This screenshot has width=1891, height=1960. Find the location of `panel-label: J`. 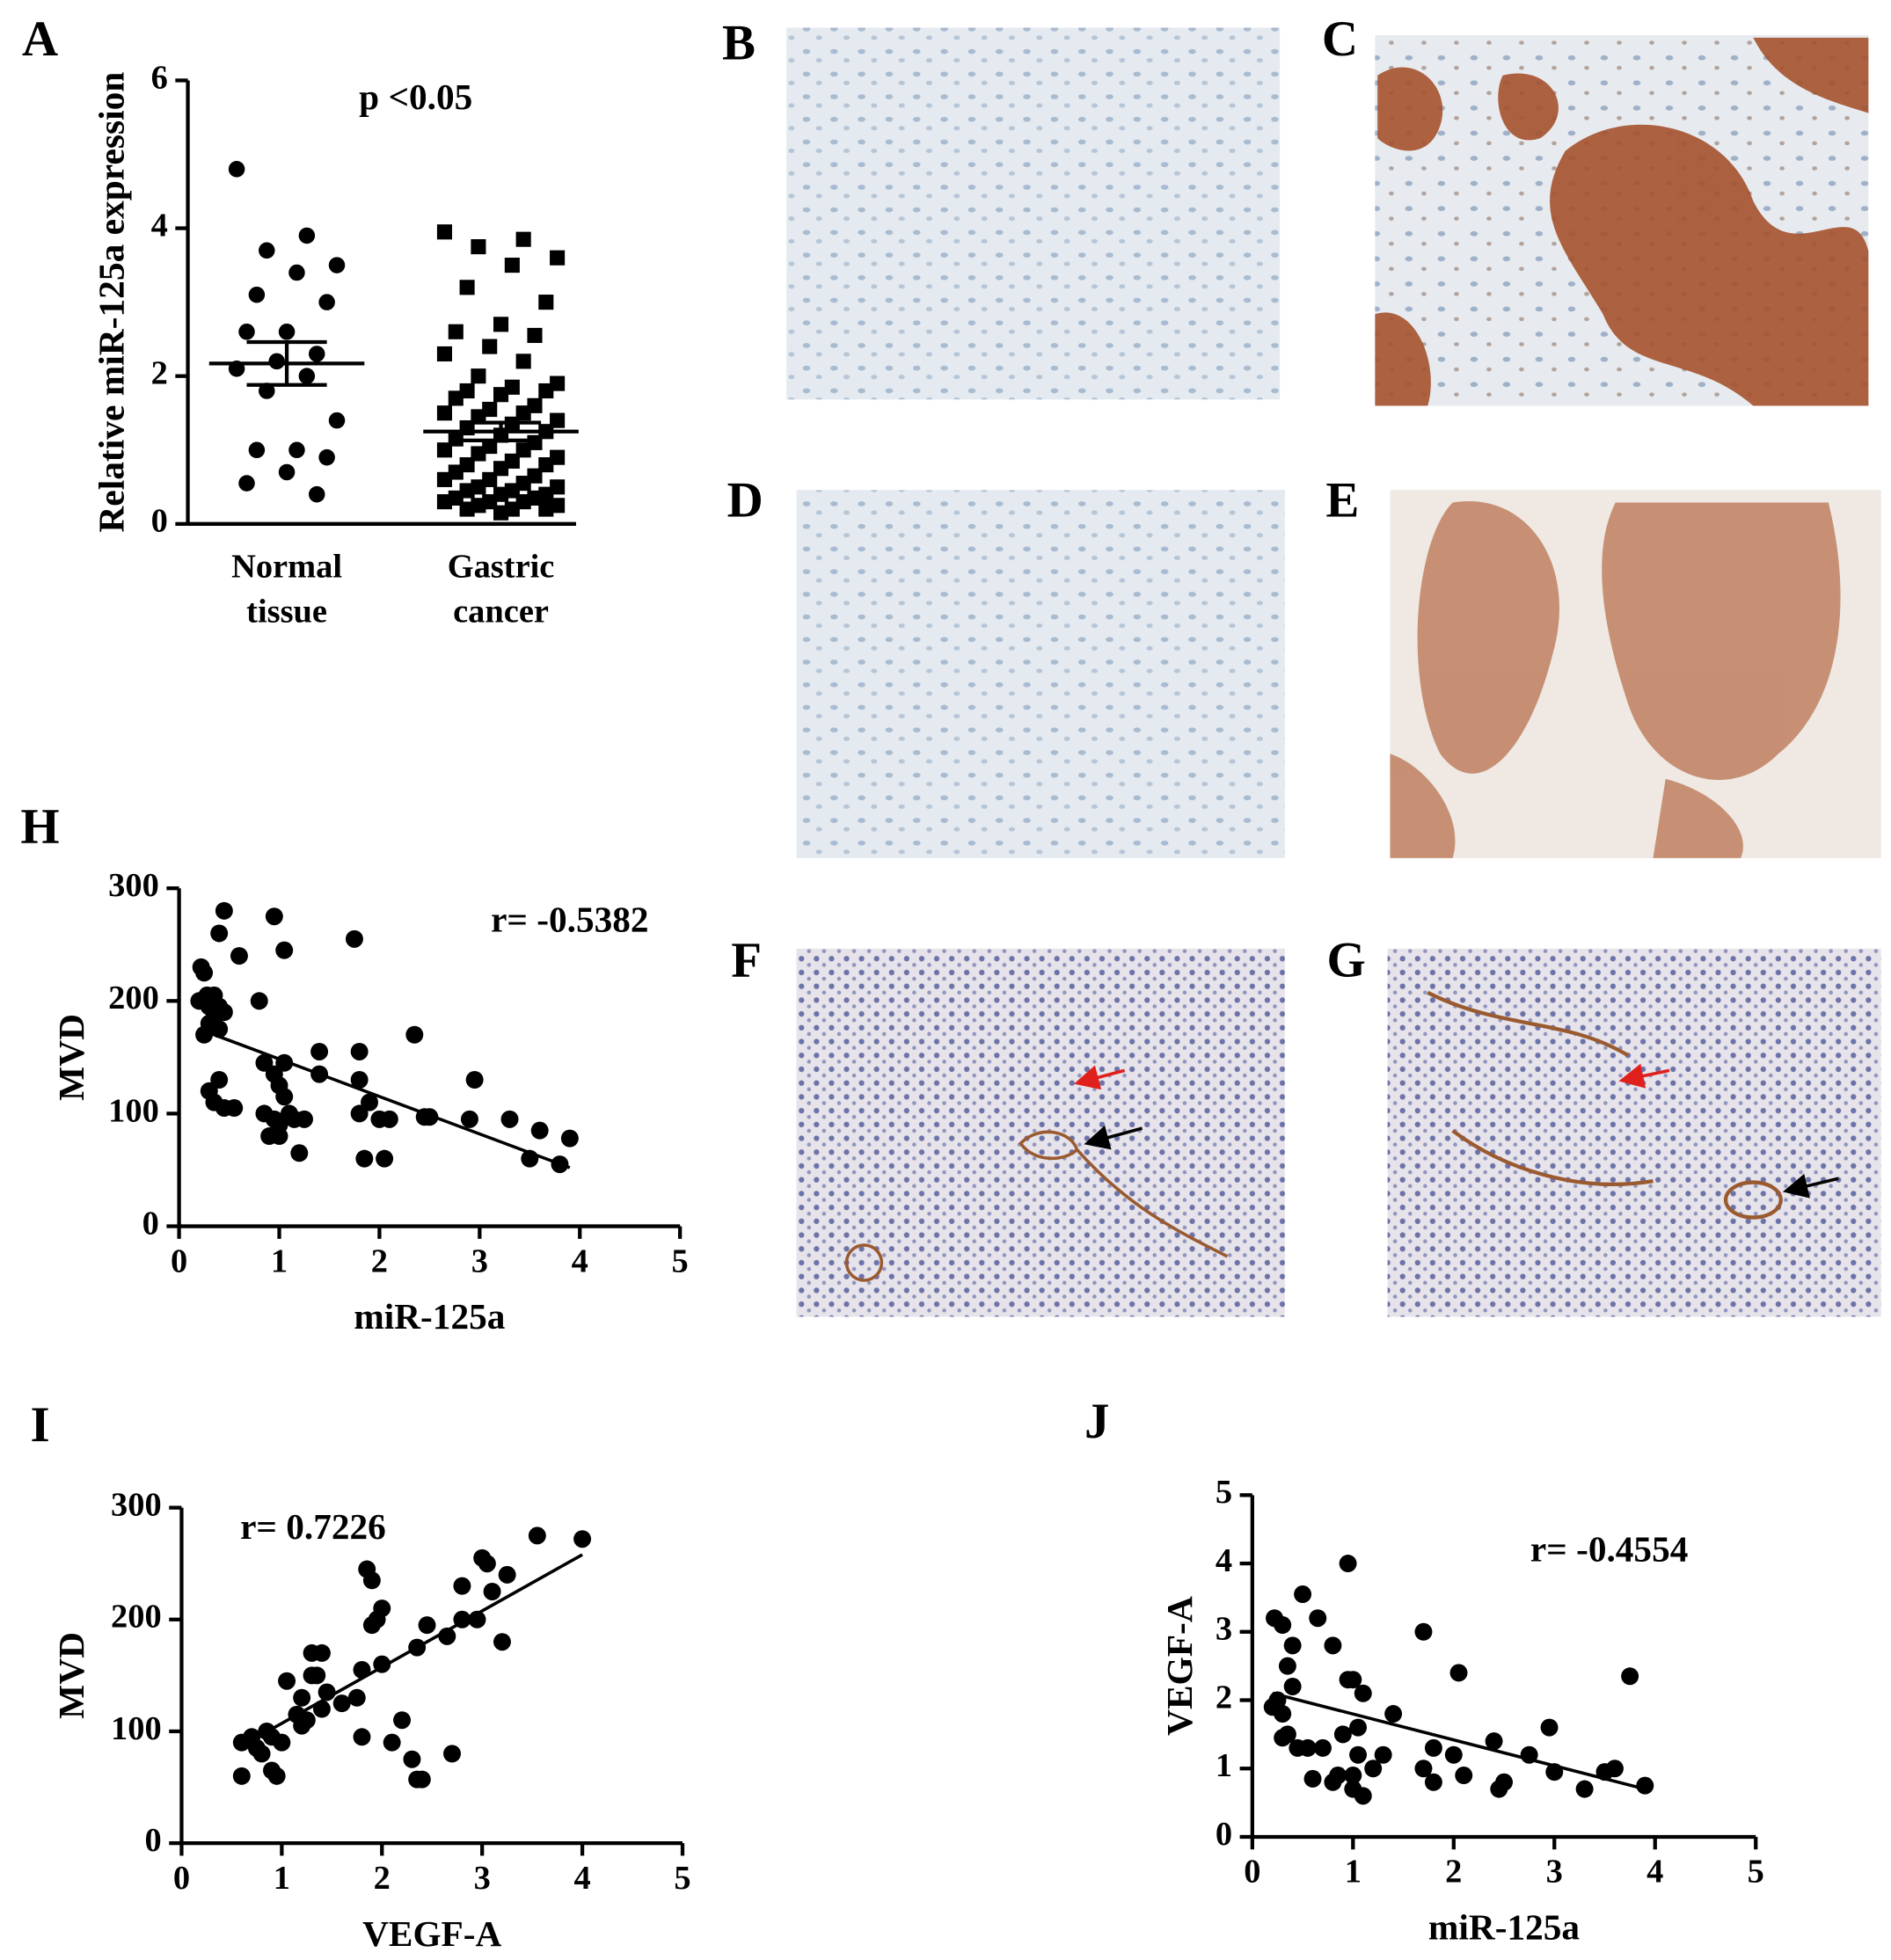

panel-label: J is located at coordinates (1096, 1421).